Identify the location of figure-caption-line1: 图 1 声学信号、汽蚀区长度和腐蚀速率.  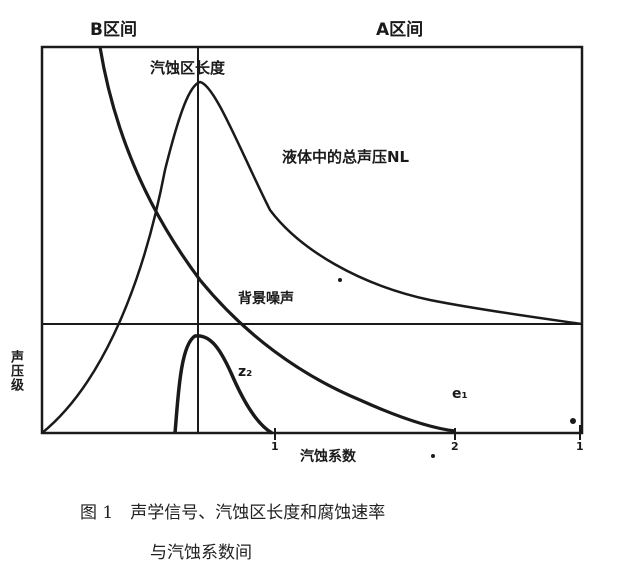
(233, 513).